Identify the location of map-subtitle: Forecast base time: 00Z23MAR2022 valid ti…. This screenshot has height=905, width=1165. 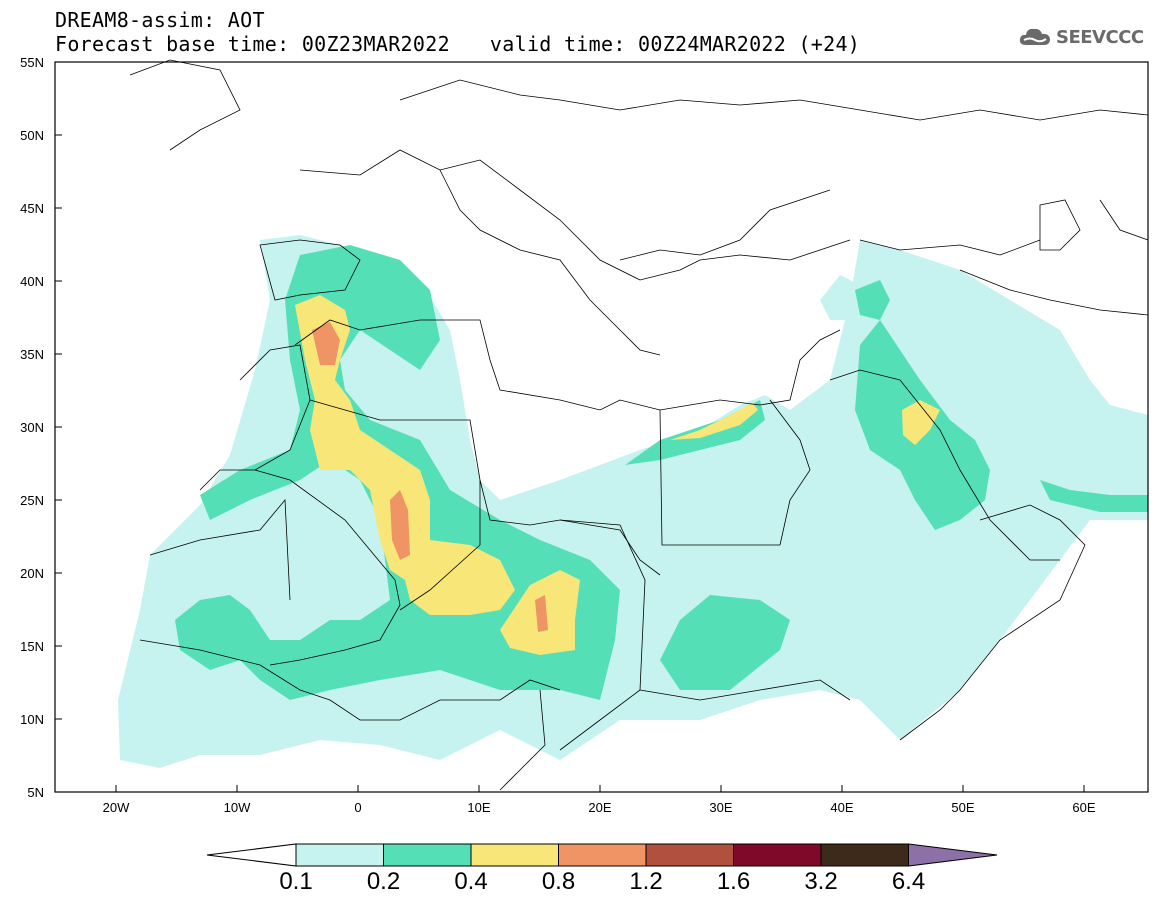
(457, 44).